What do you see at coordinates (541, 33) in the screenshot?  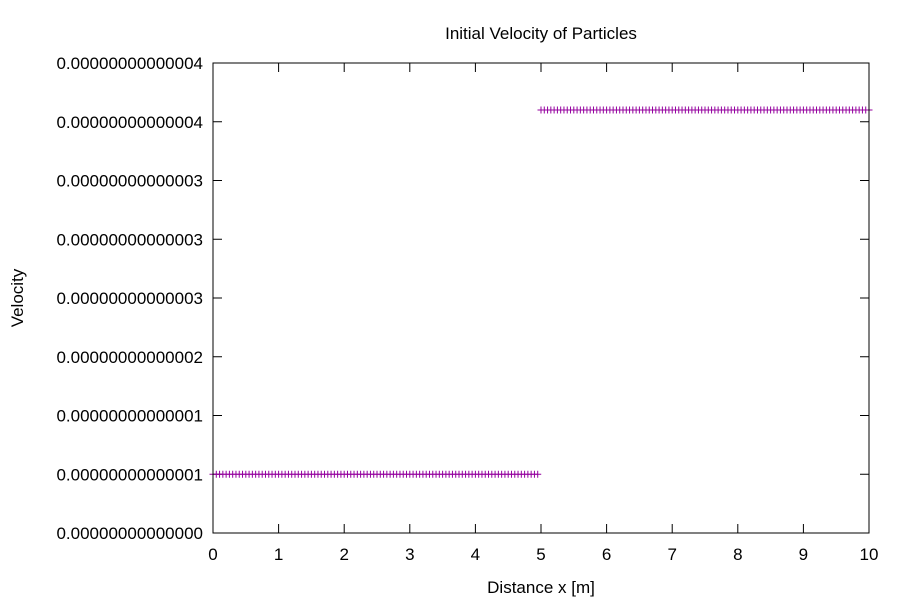 I see `chart-title: Initial Velocity of Particles` at bounding box center [541, 33].